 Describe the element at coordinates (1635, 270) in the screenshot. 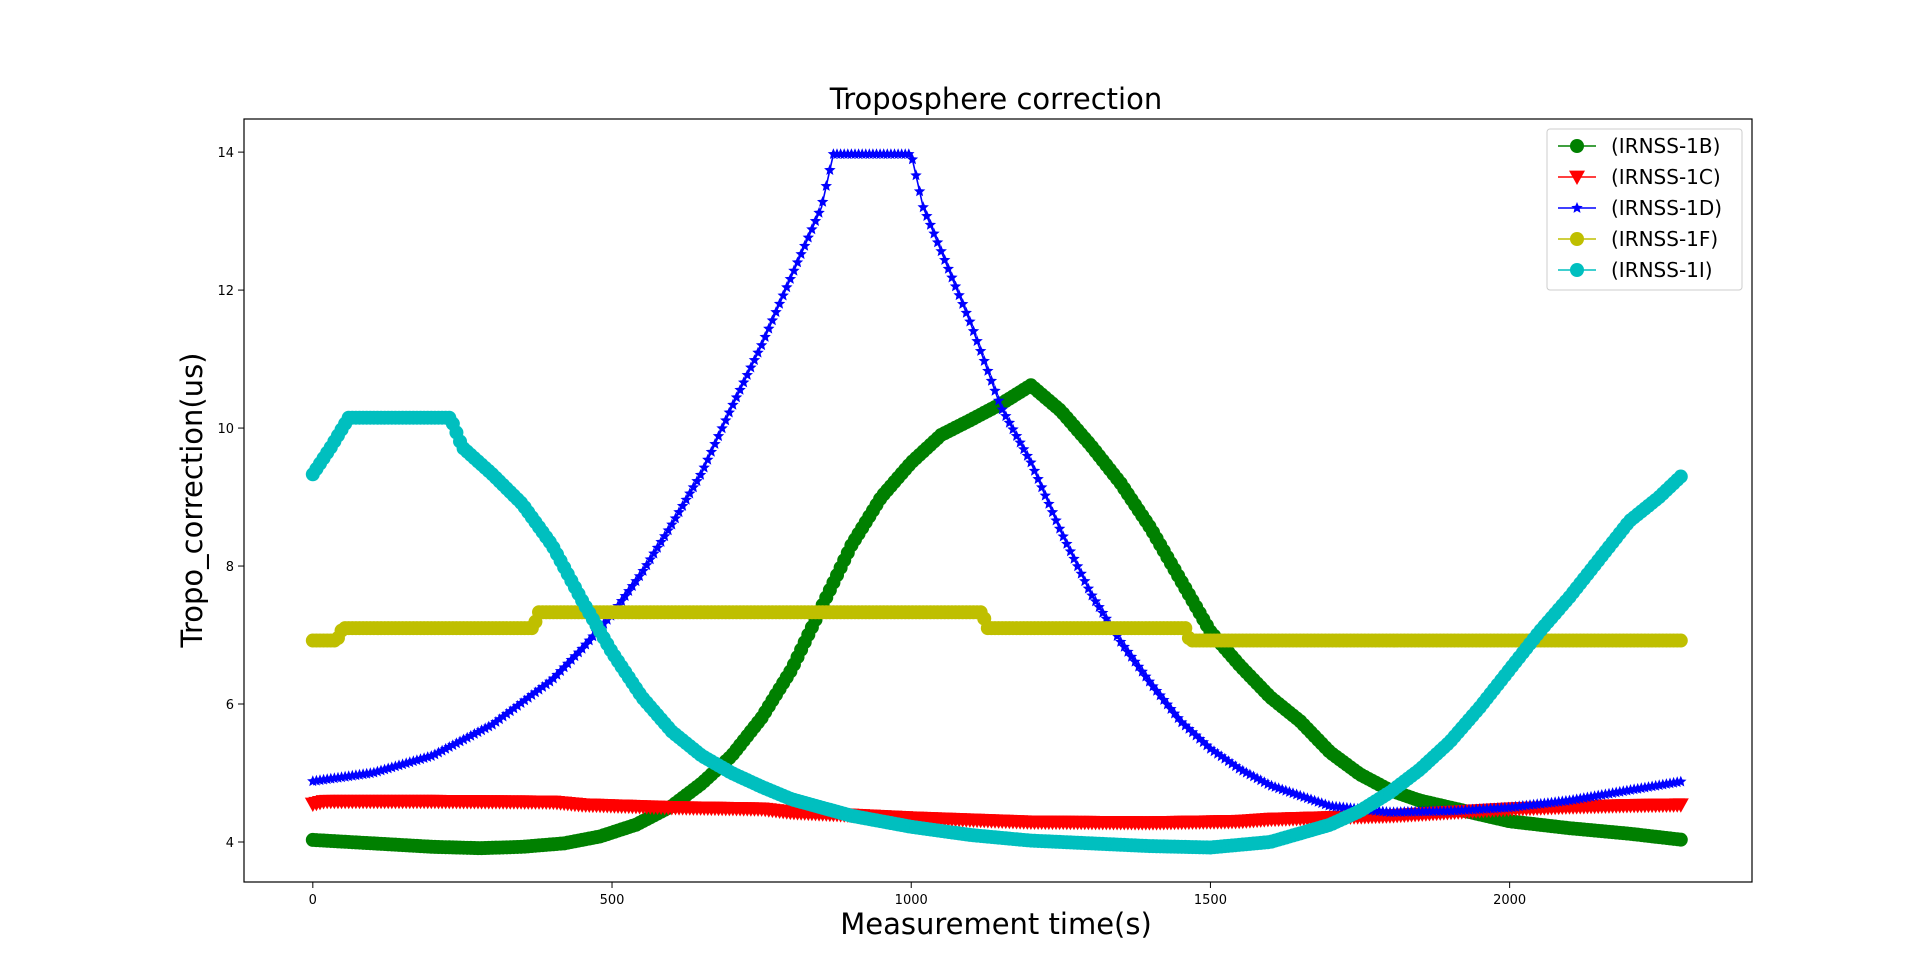

I see `legend-entry: (IRNSS-1I)` at that location.